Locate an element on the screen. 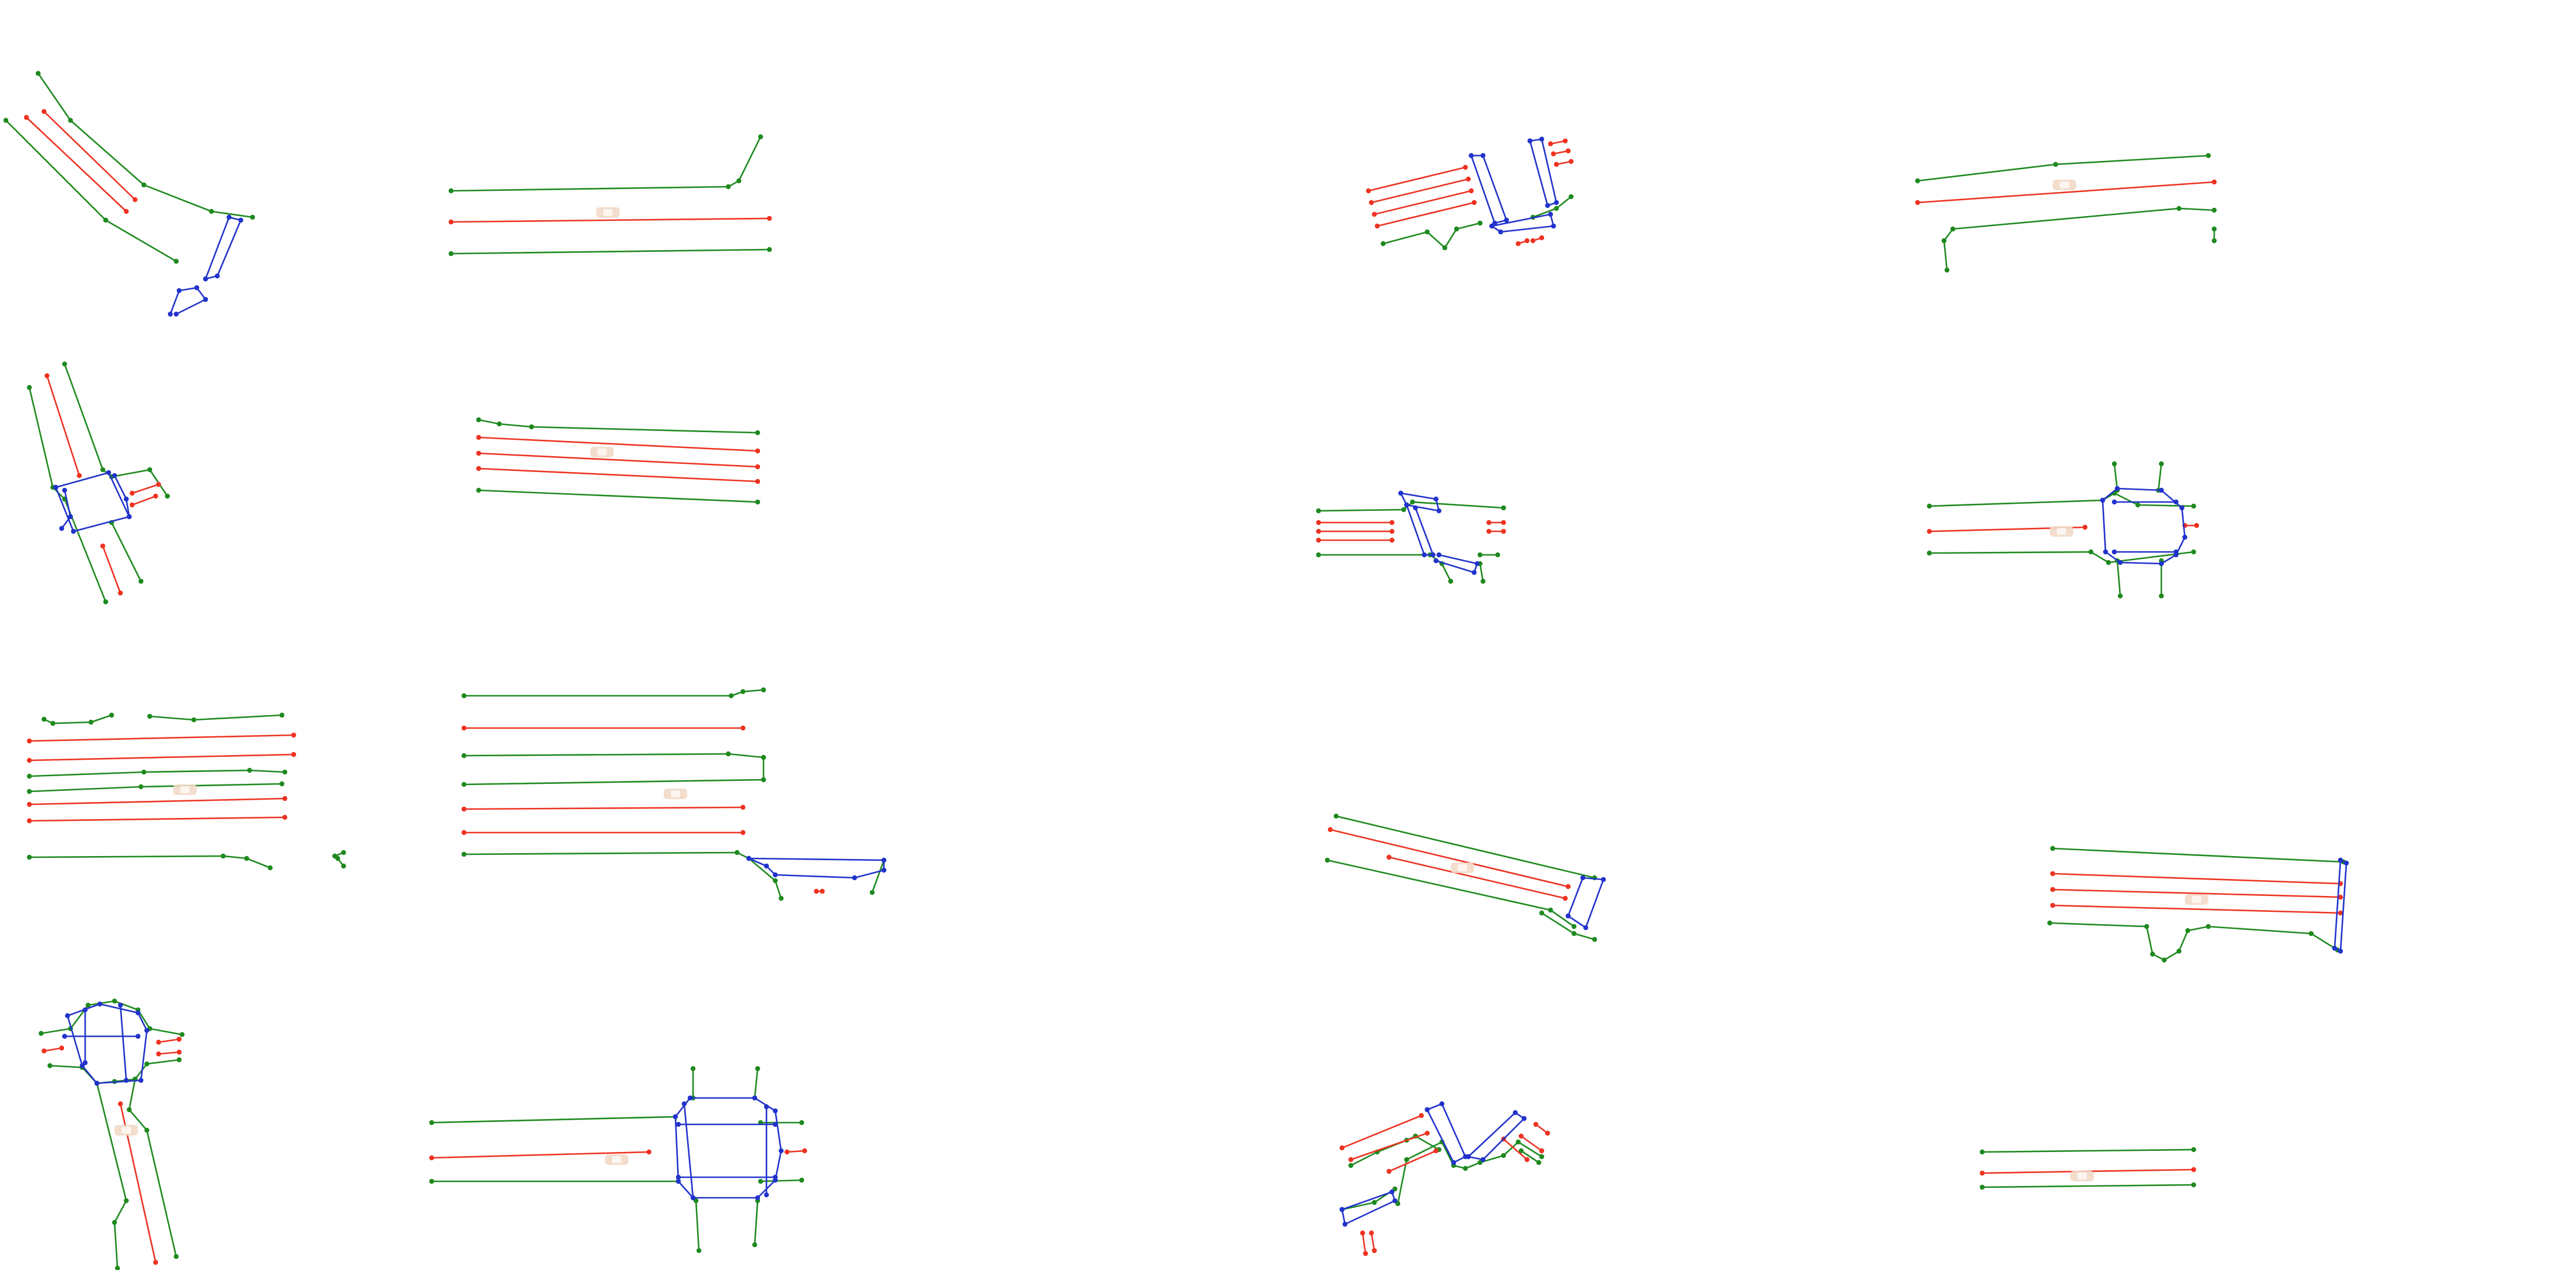 The height and width of the screenshot is (1270, 2576). lane-divider-p6-1-line is located at coordinates (618, 460).